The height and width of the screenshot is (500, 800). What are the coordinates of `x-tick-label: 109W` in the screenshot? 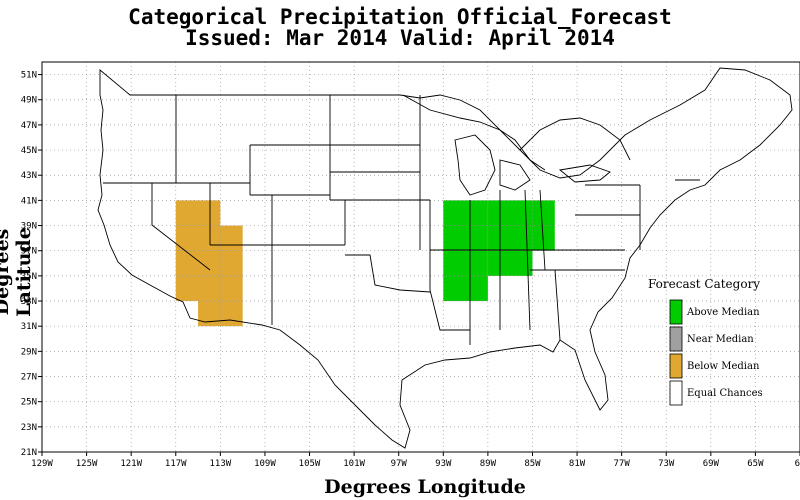 It's located at (265, 464).